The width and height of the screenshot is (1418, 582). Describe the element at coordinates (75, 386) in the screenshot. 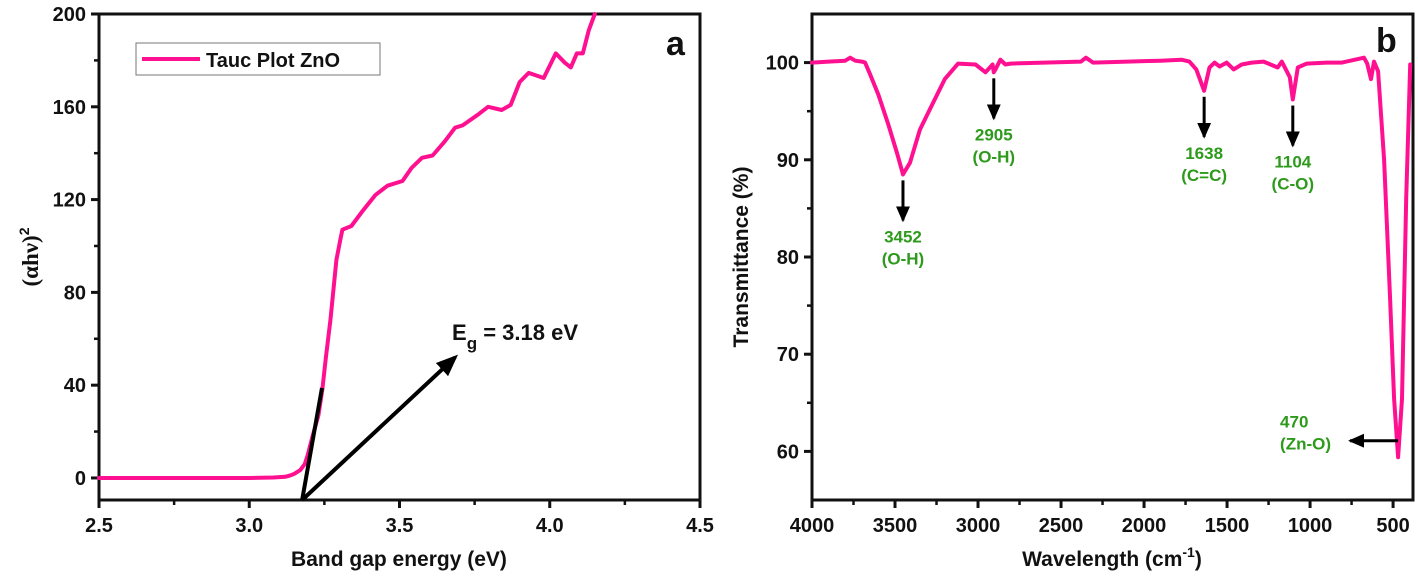

I see `panel-a-y-tick-label: 40` at that location.